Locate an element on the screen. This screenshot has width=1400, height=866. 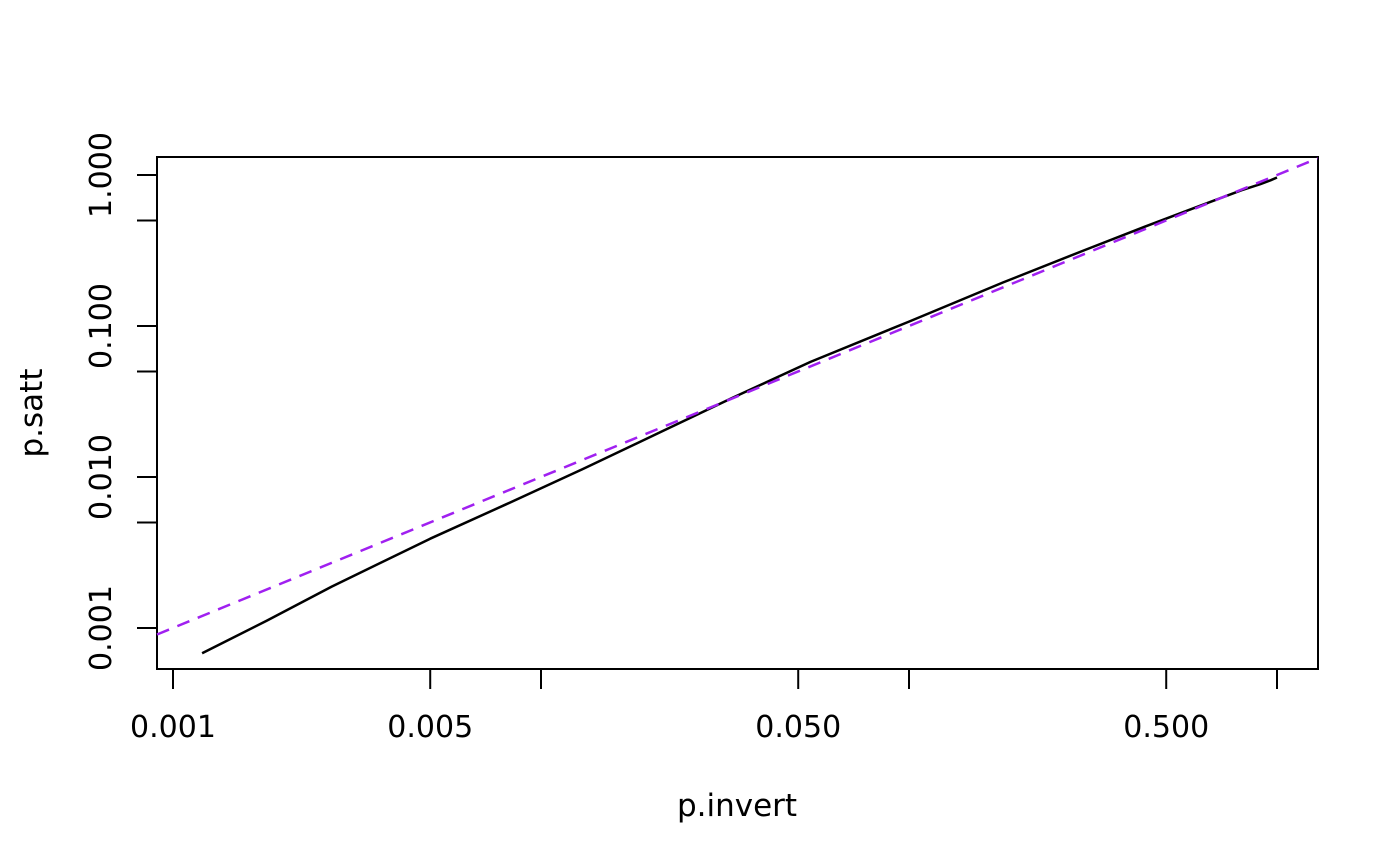
x-axis-title: p.invert is located at coordinates (737, 806).